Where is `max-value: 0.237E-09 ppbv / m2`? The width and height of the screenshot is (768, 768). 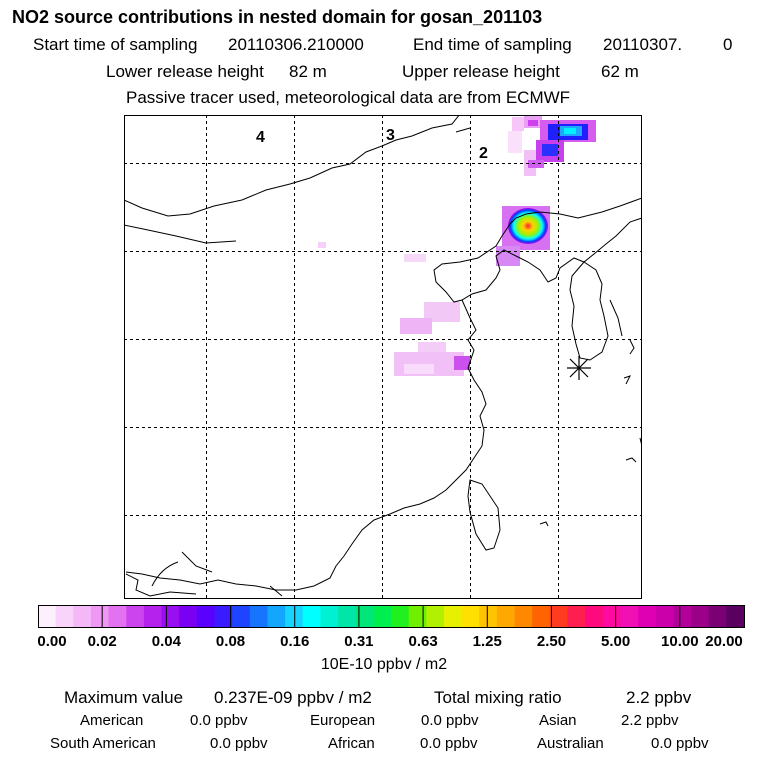
max-value: 0.237E-09 ppbv / m2 is located at coordinates (293, 697).